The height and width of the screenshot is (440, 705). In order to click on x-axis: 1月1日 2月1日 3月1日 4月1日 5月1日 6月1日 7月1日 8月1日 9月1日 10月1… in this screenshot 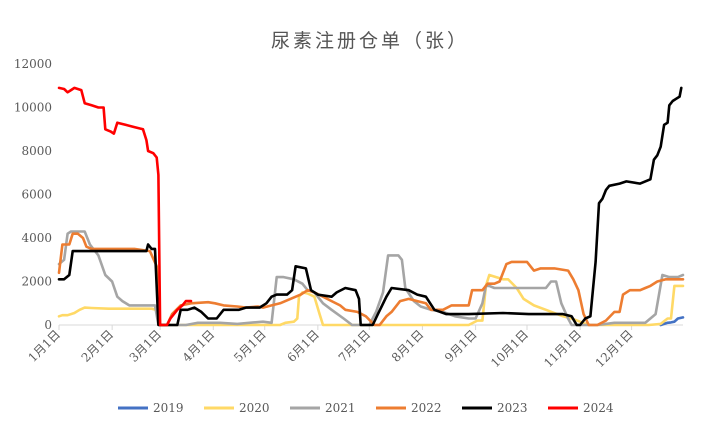, I will do `click(354, 347)`.